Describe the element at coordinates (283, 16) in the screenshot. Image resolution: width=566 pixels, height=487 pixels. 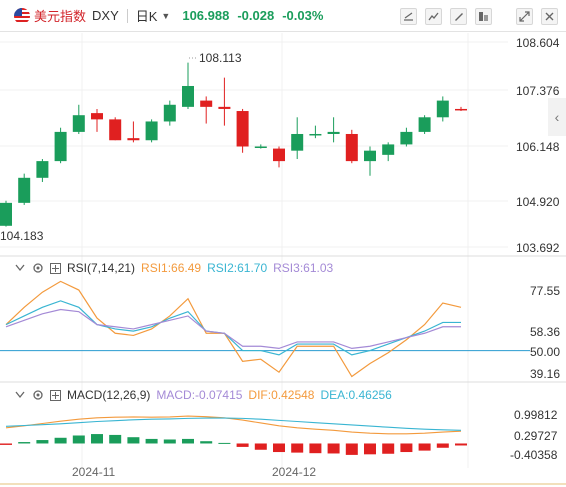
I see `chart-header: 美元指数 DXY 日K ▼ 106.988 -0.028 -0.03%` at that location.